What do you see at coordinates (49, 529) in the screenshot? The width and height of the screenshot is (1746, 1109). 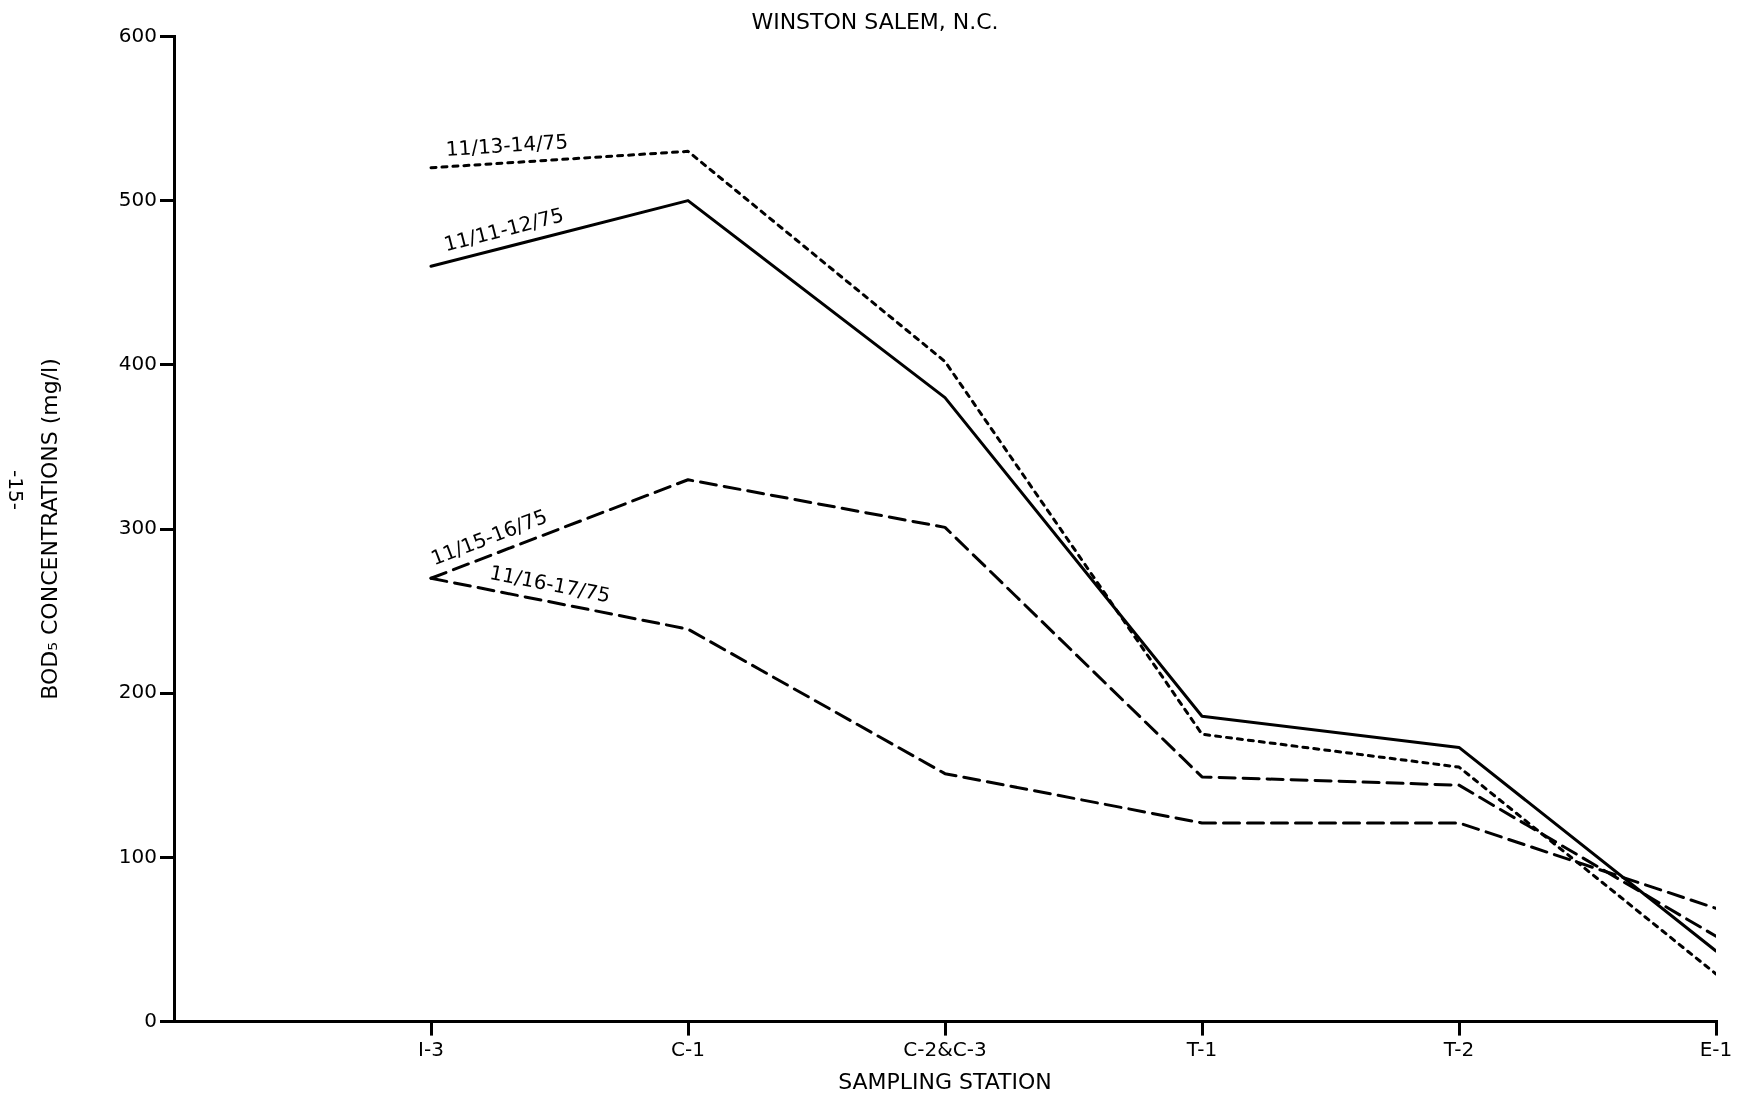 I see `y-axis-title: BOD₅ CONCENTRATIONS (mg/l)` at bounding box center [49, 529].